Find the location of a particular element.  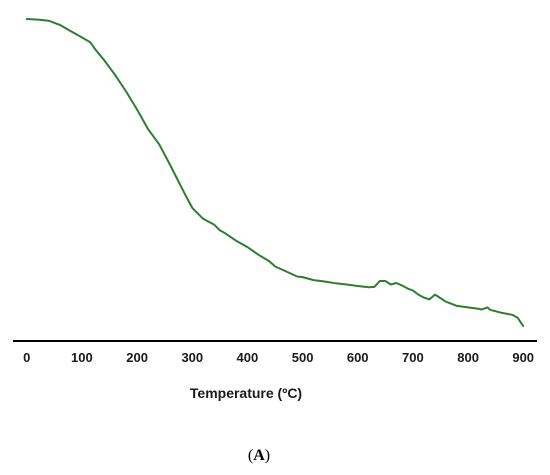

x-tick-label-0: 0 is located at coordinates (26, 357).